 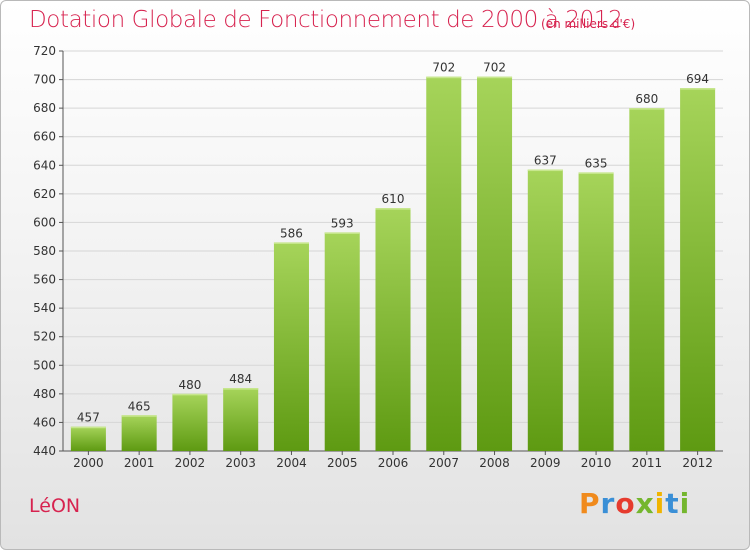 What do you see at coordinates (190, 463) in the screenshot?
I see `x-tick-label: 2002` at bounding box center [190, 463].